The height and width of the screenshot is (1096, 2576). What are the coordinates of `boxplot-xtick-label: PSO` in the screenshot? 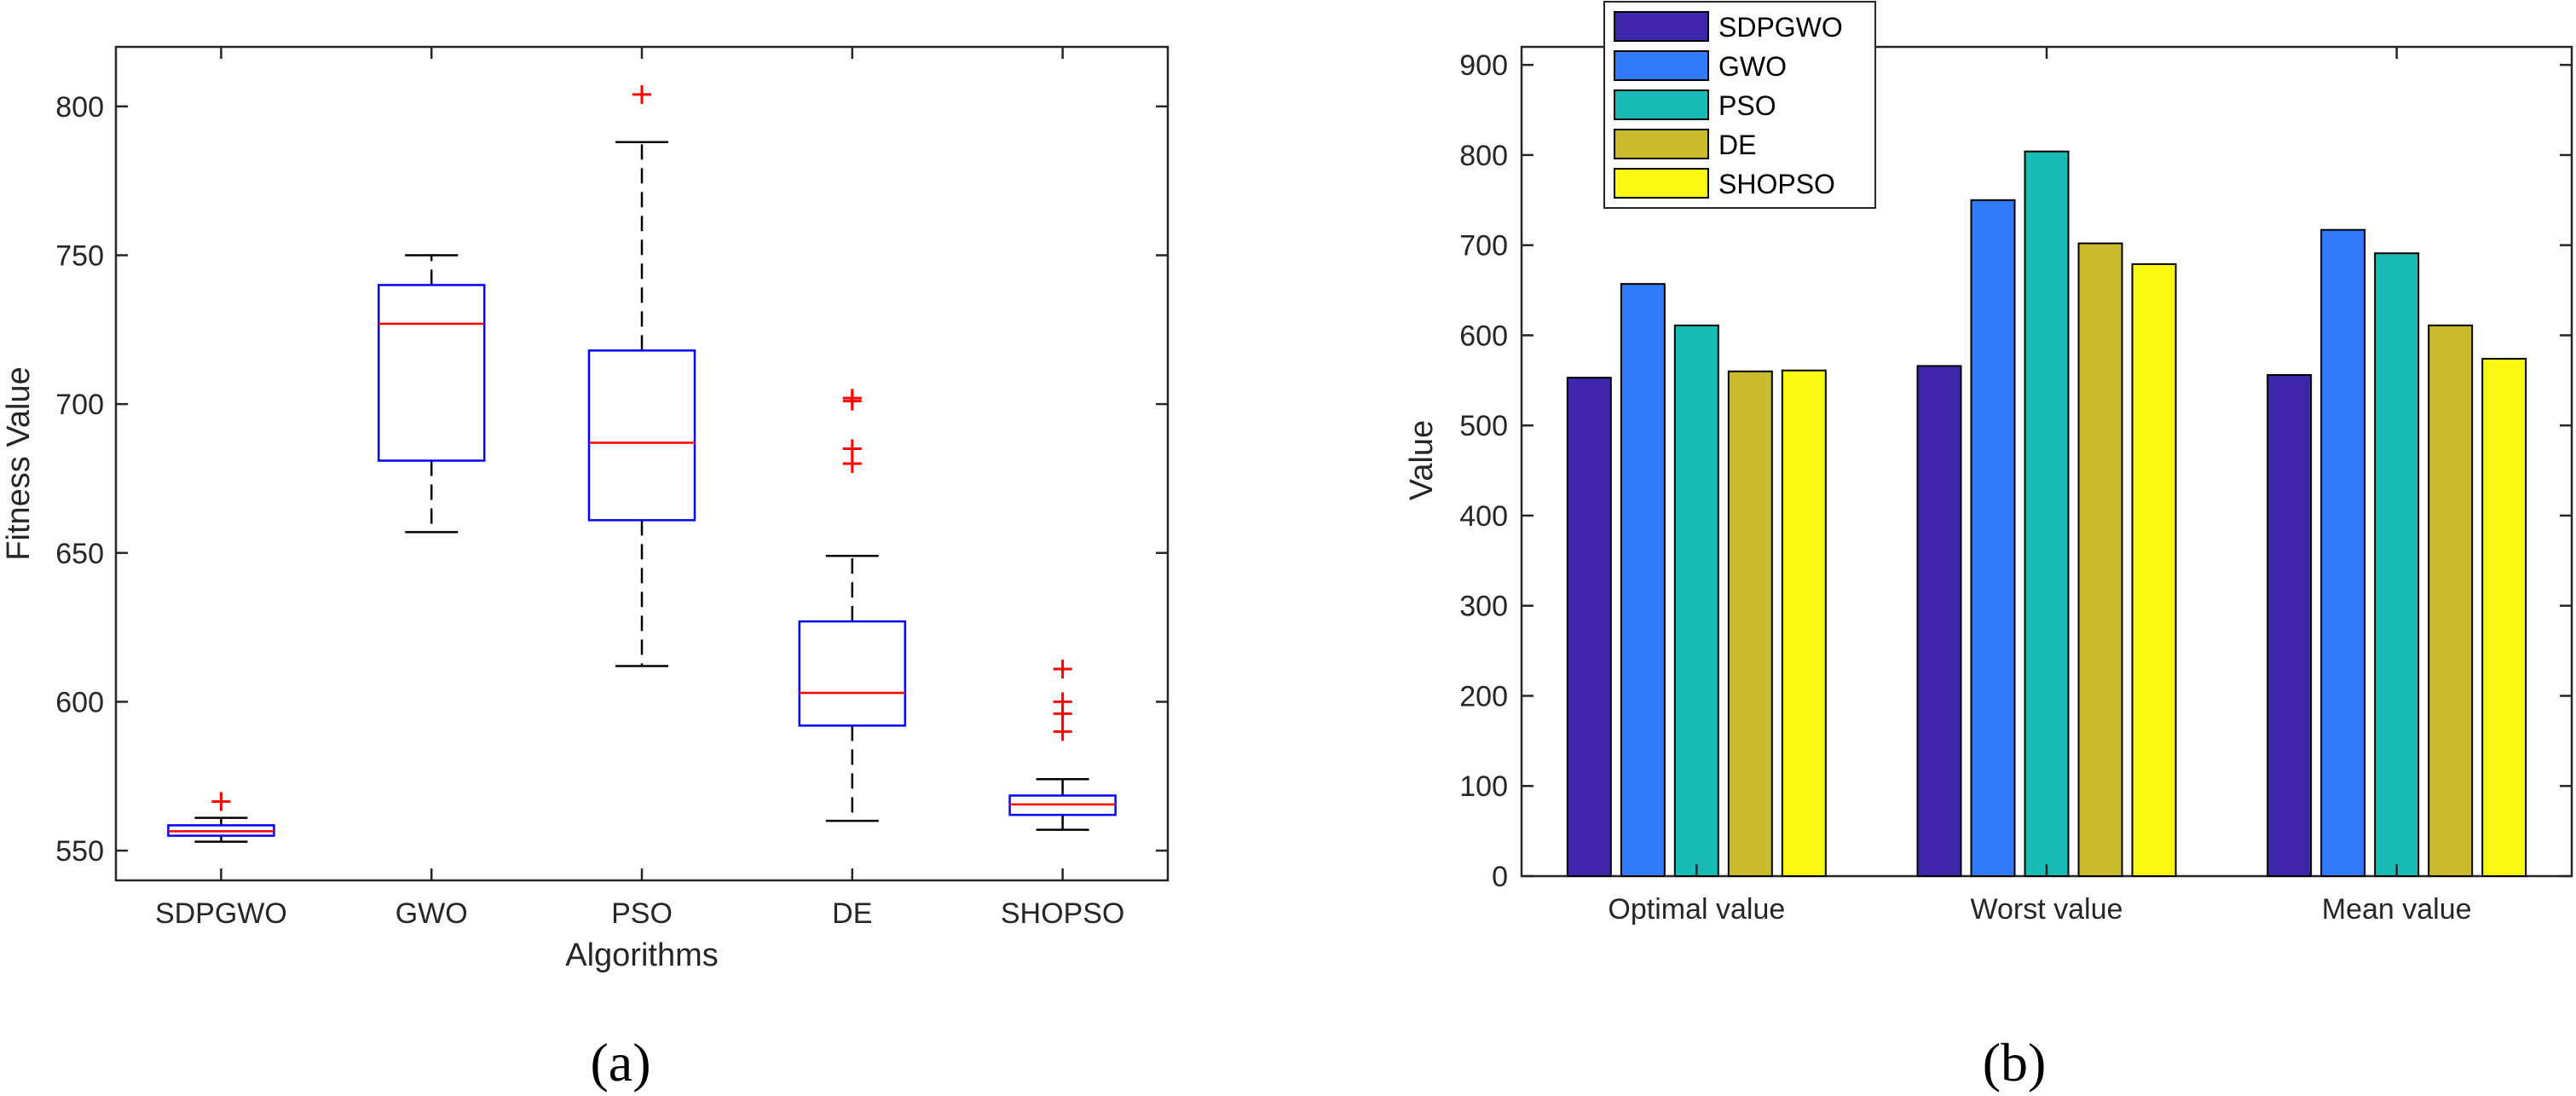 It's located at (642, 913).